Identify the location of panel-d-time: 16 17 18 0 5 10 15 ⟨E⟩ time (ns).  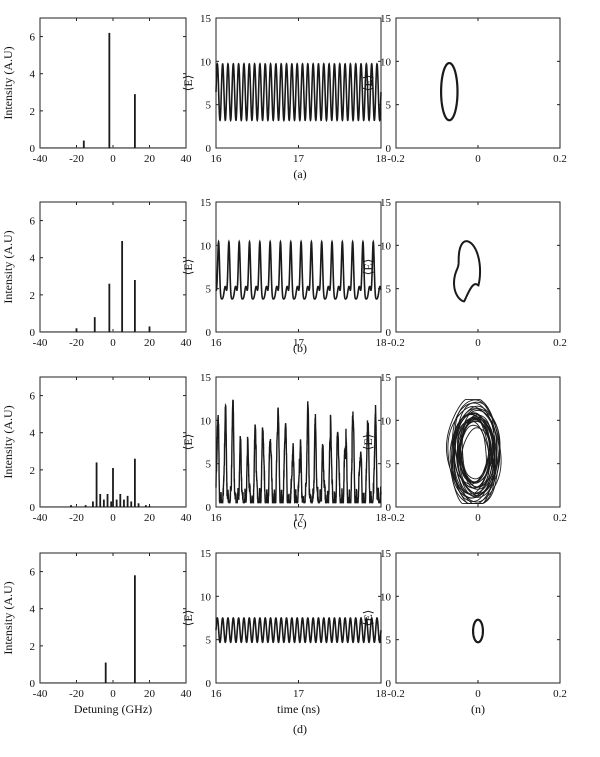
(284, 632).